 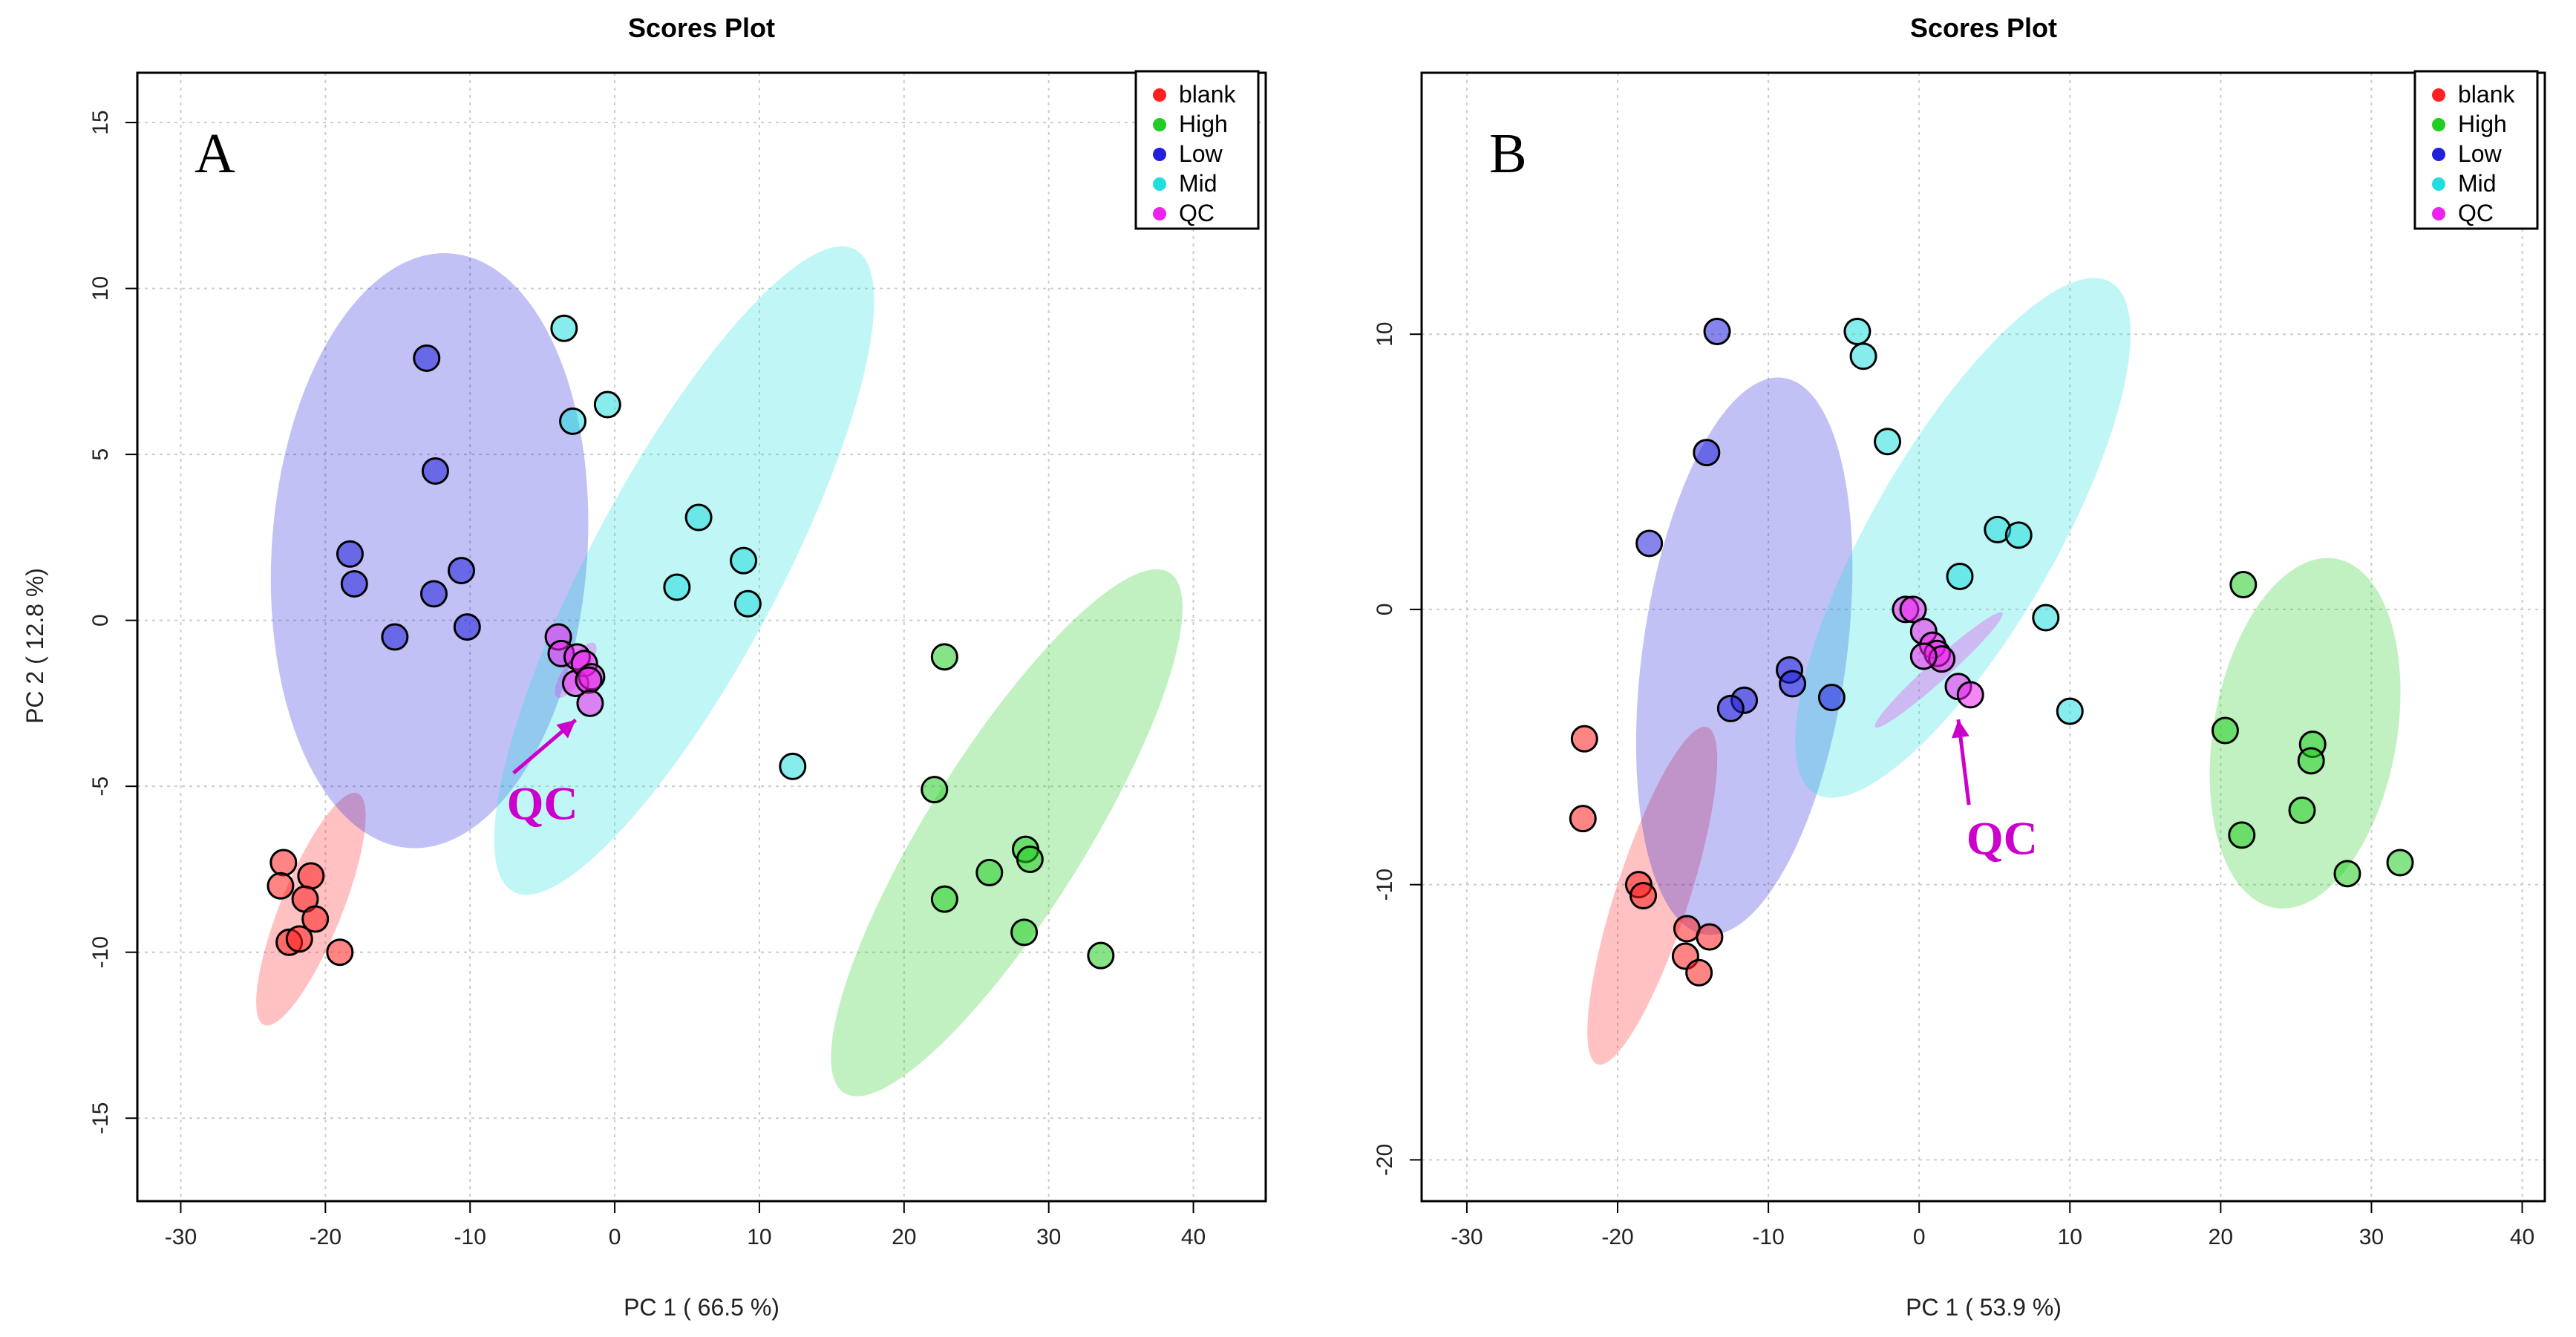 What do you see at coordinates (100, 787) in the screenshot?
I see `y-tick-label: -5` at bounding box center [100, 787].